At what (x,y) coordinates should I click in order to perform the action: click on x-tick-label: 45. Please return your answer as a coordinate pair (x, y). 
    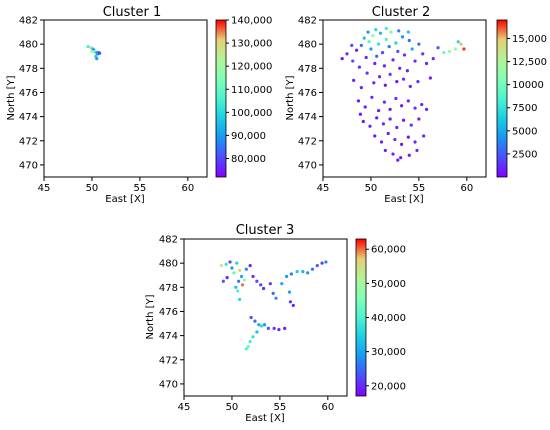
    Looking at the image, I should click on (323, 188).